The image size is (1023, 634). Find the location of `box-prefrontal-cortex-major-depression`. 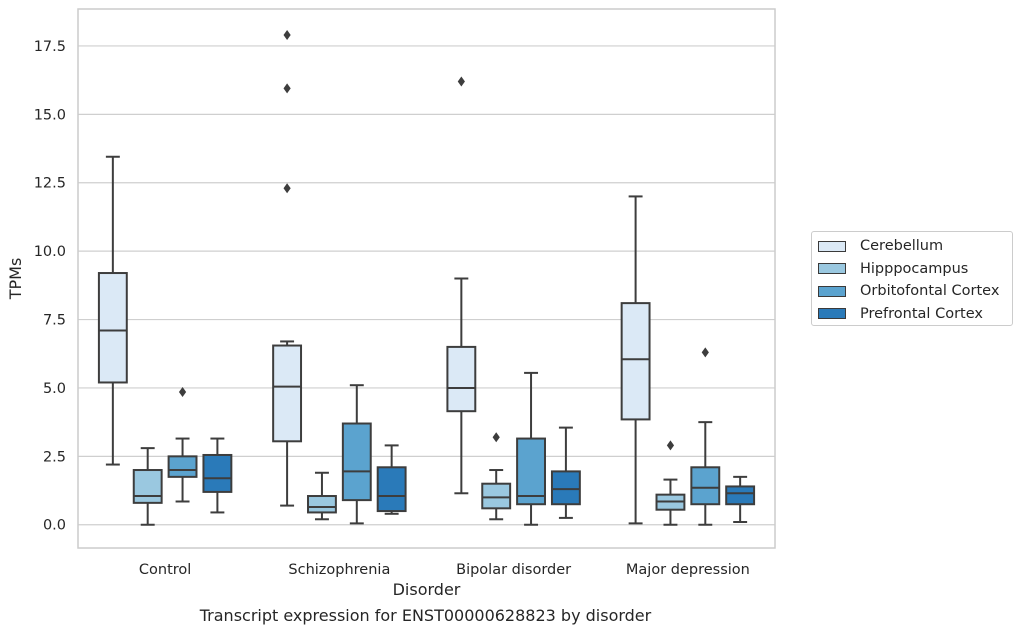

box-prefrontal-cortex-major-depression is located at coordinates (740, 499).